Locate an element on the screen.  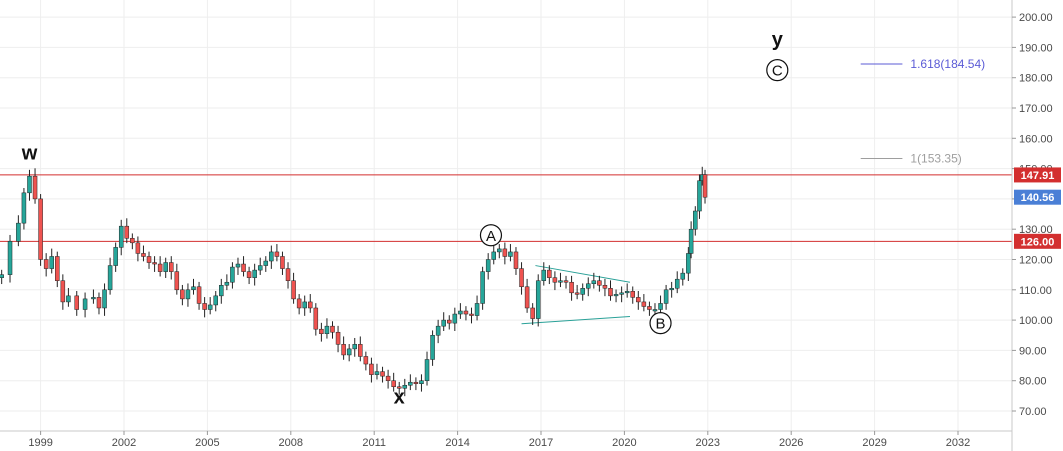
hline-badge-0: 147.91 is located at coordinates (1038, 176).